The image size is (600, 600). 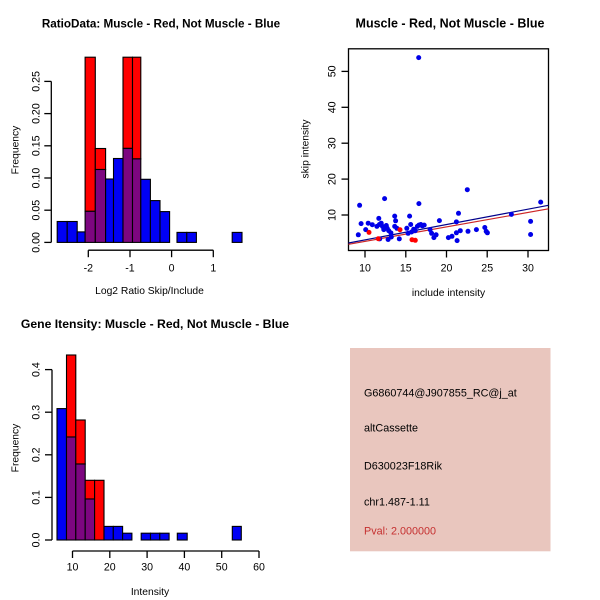 What do you see at coordinates (37, 81) in the screenshot?
I see `svg-text: 0.25` at bounding box center [37, 81].